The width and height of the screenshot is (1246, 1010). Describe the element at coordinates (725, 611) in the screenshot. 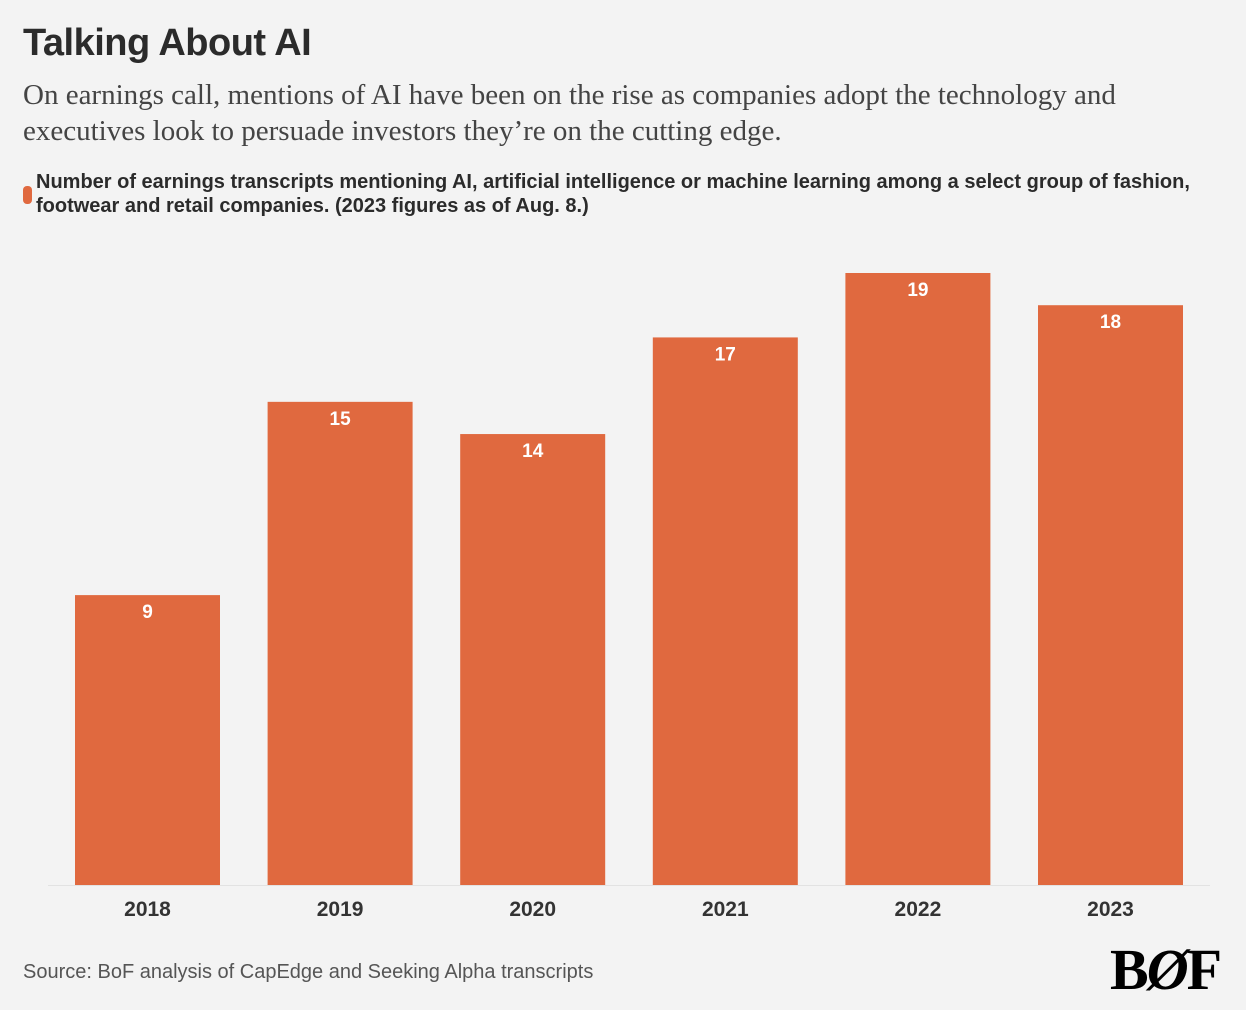

I see `bar-2021` at that location.